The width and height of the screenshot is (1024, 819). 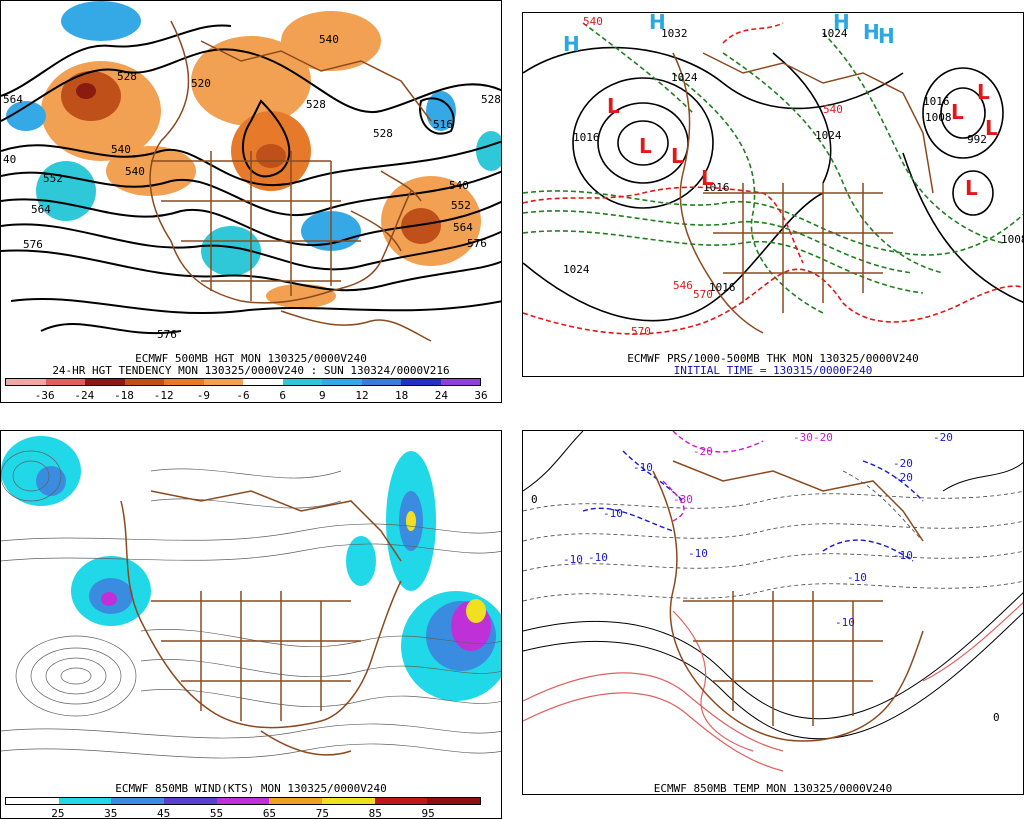 What do you see at coordinates (833, 109) in the screenshot?
I see `thickness-label: 540` at bounding box center [833, 109].